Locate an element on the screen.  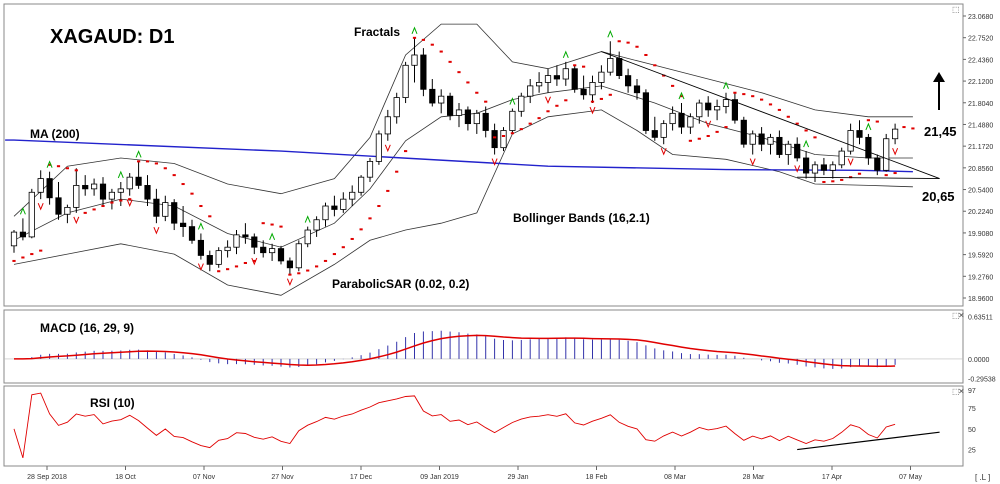
rsi-line is located at coordinates (454, 425).